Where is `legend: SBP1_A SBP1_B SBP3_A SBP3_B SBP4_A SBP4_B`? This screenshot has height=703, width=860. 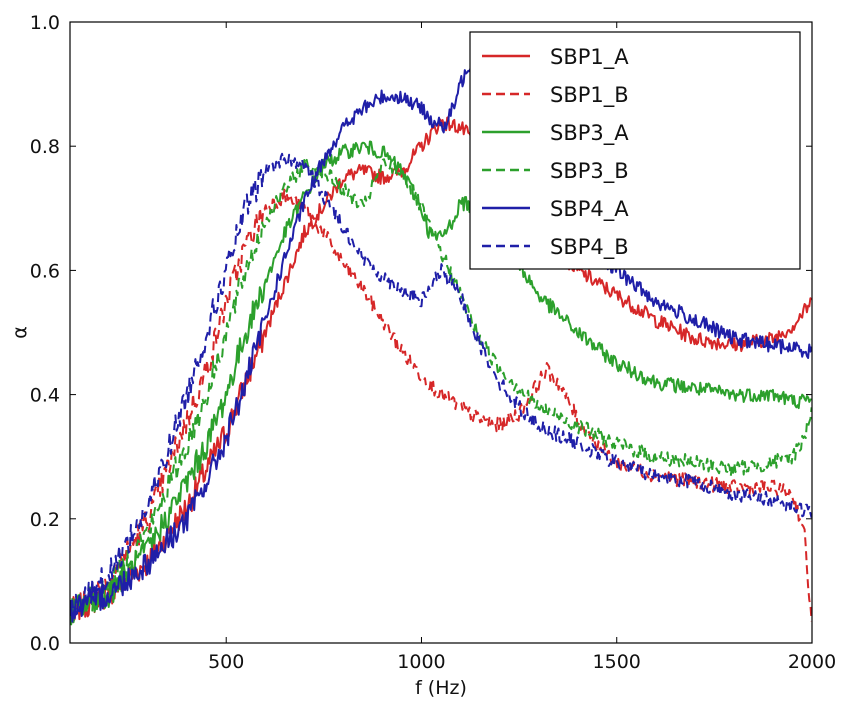 legend: SBP1_A SBP1_B SBP3_A SBP3_B SBP4_A SBP4_B is located at coordinates (635, 150).